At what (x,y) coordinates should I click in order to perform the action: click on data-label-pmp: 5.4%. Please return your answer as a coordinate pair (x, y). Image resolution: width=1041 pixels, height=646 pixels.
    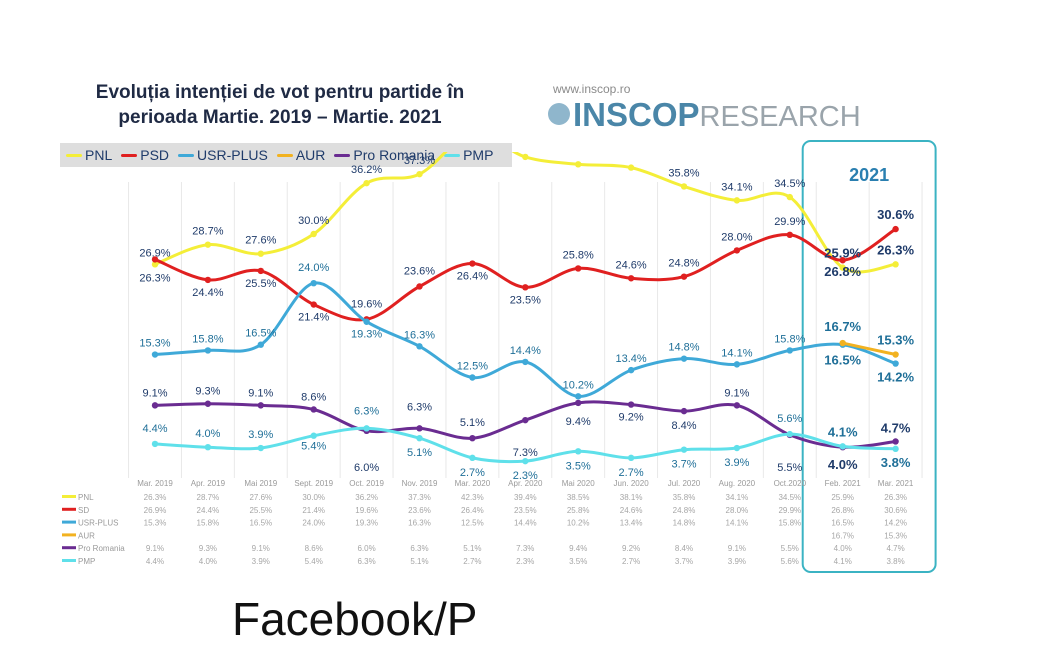
    Looking at the image, I should click on (313, 447).